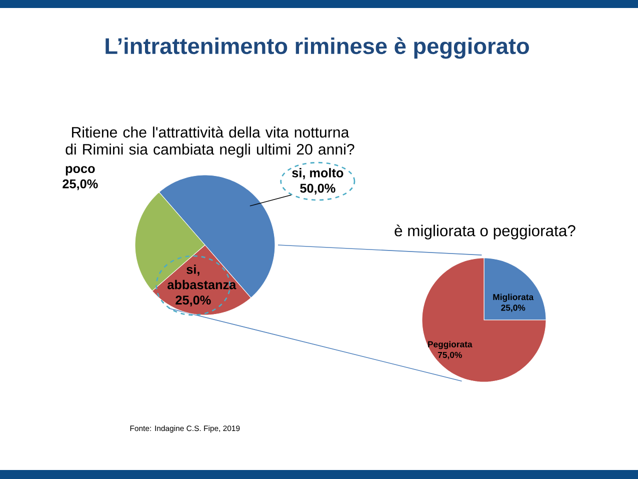  What do you see at coordinates (485, 232) in the screenshot?
I see `chart-title: è migliorata o peggiorata?` at bounding box center [485, 232].